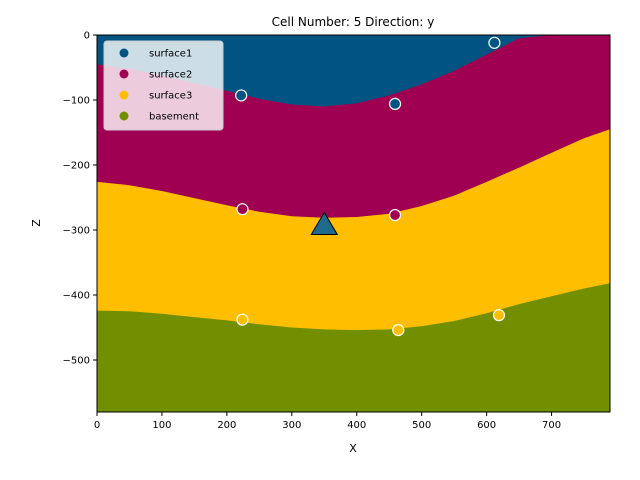 The width and height of the screenshot is (640, 480). I want to click on x-tick-label: 400, so click(356, 425).